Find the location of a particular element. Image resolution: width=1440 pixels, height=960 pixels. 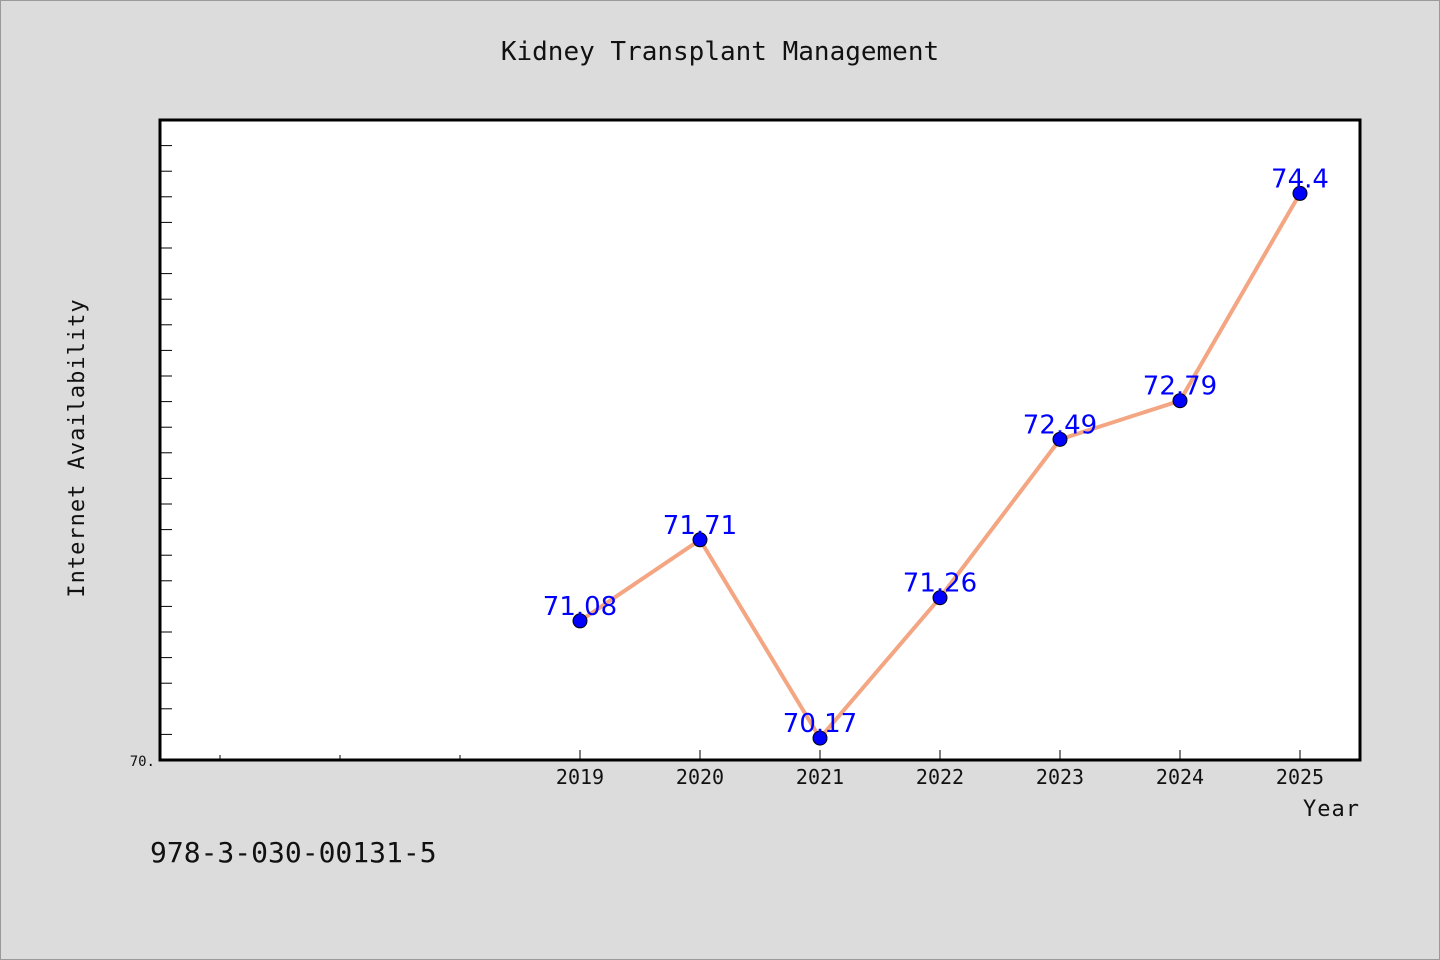

data-label: 71.08 is located at coordinates (580, 607).